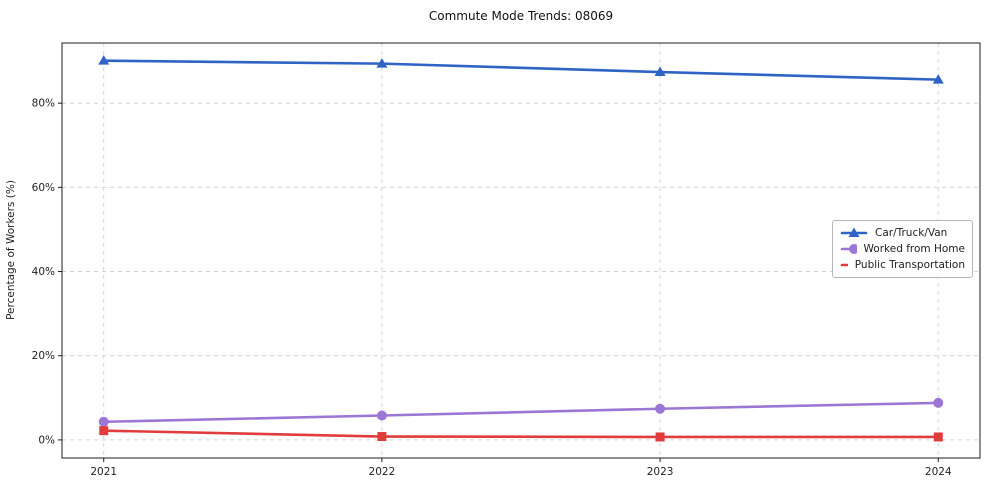 The height and width of the screenshot is (490, 990). I want to click on legend-label: Public Transportation, so click(909, 265).